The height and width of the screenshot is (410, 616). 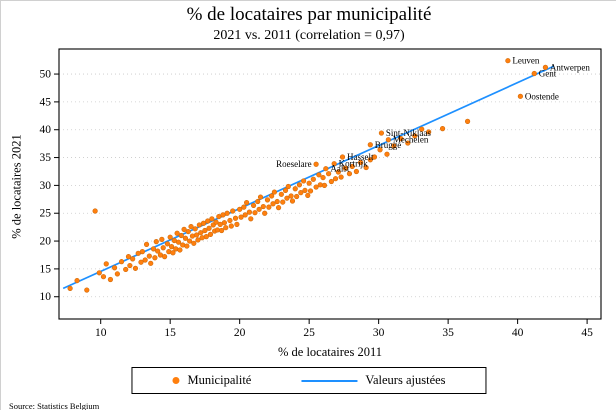 I want to click on legend-label-municipality: Municipalité, so click(x=219, y=380).